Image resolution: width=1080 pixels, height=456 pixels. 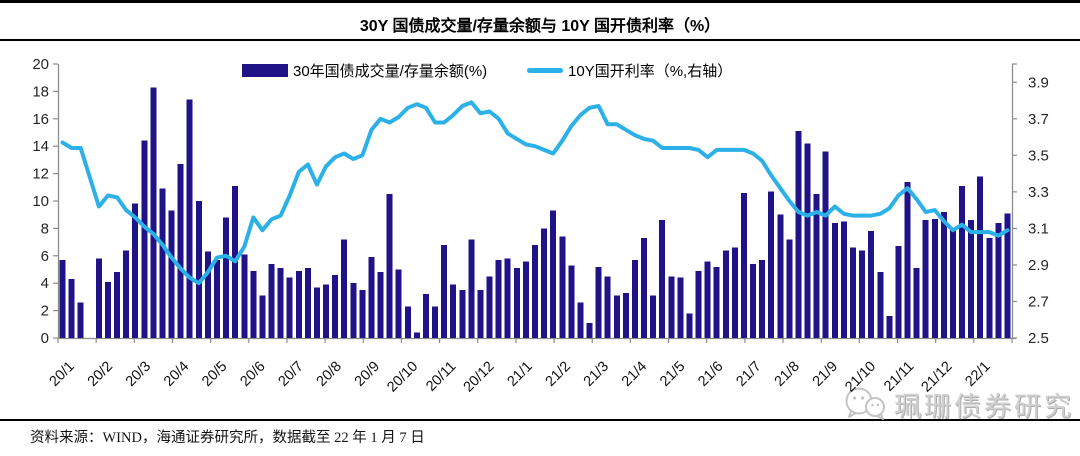 What do you see at coordinates (545, 70) in the screenshot?
I see `line-series-swatch` at bounding box center [545, 70].